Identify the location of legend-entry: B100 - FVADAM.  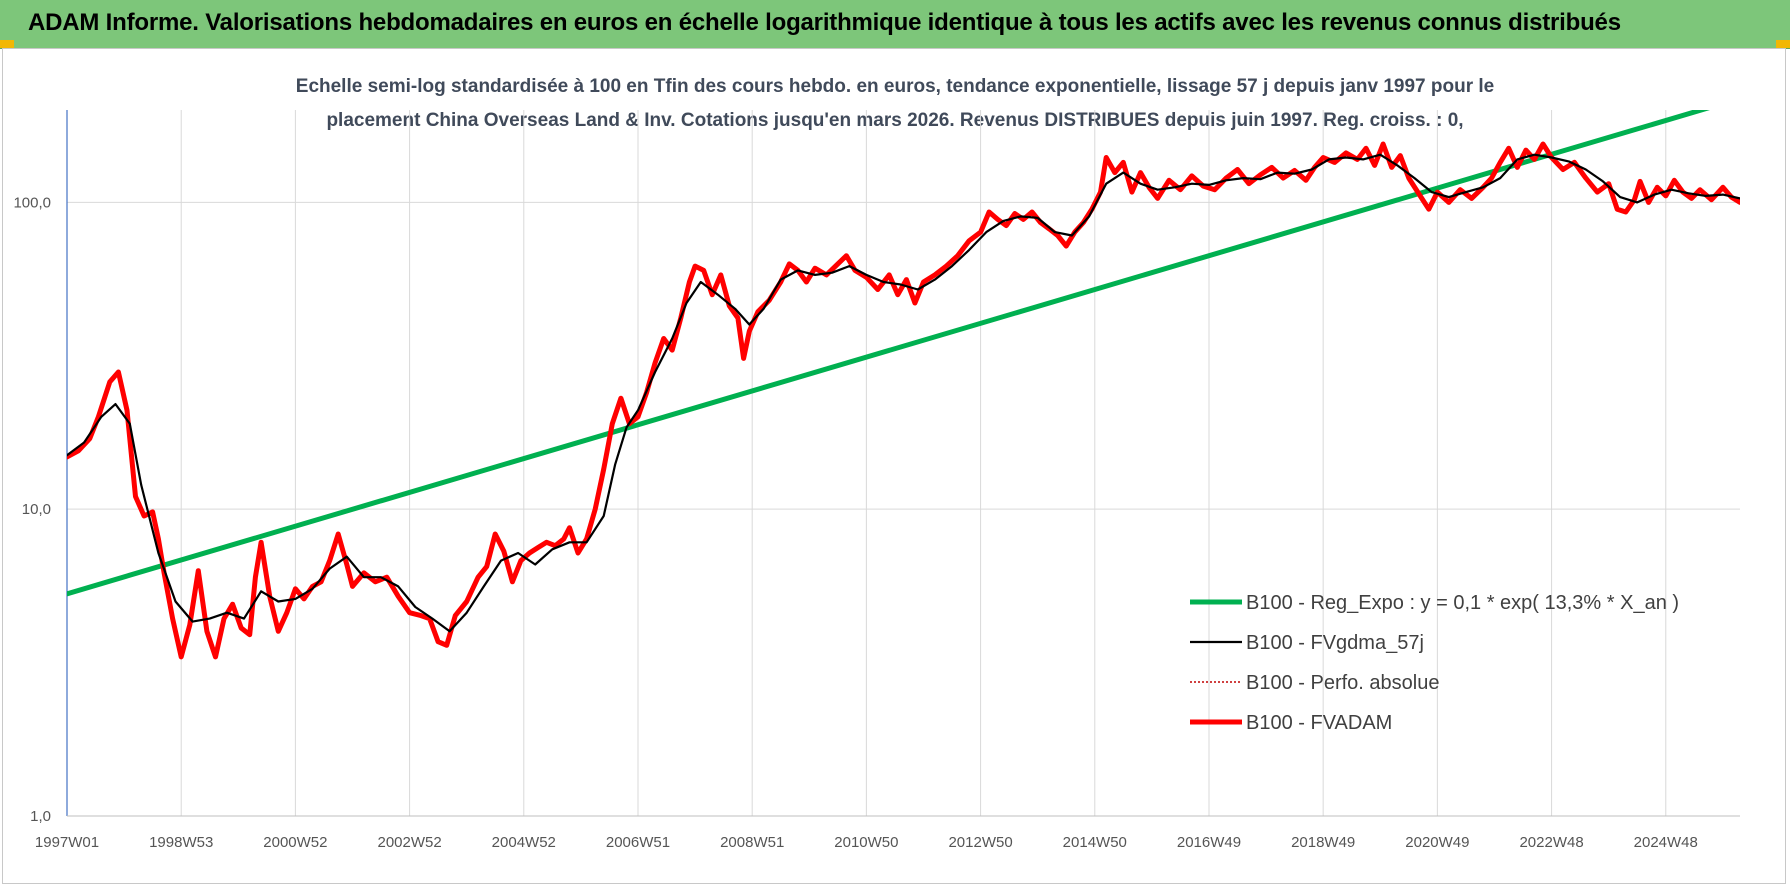
(1319, 723).